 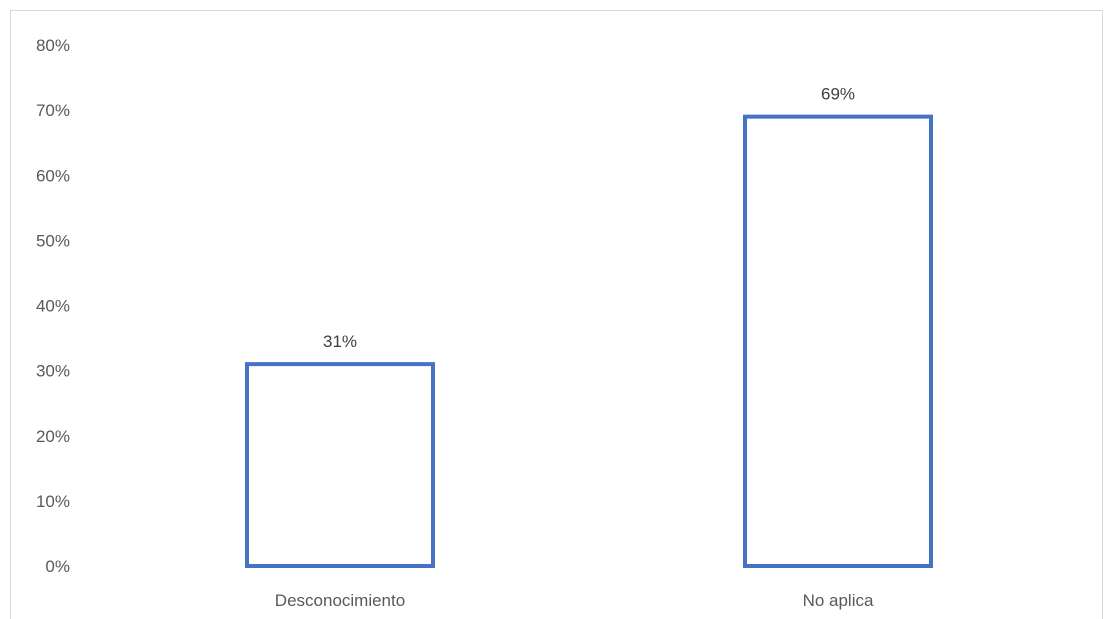 What do you see at coordinates (340, 341) in the screenshot?
I see `data-label: 31%` at bounding box center [340, 341].